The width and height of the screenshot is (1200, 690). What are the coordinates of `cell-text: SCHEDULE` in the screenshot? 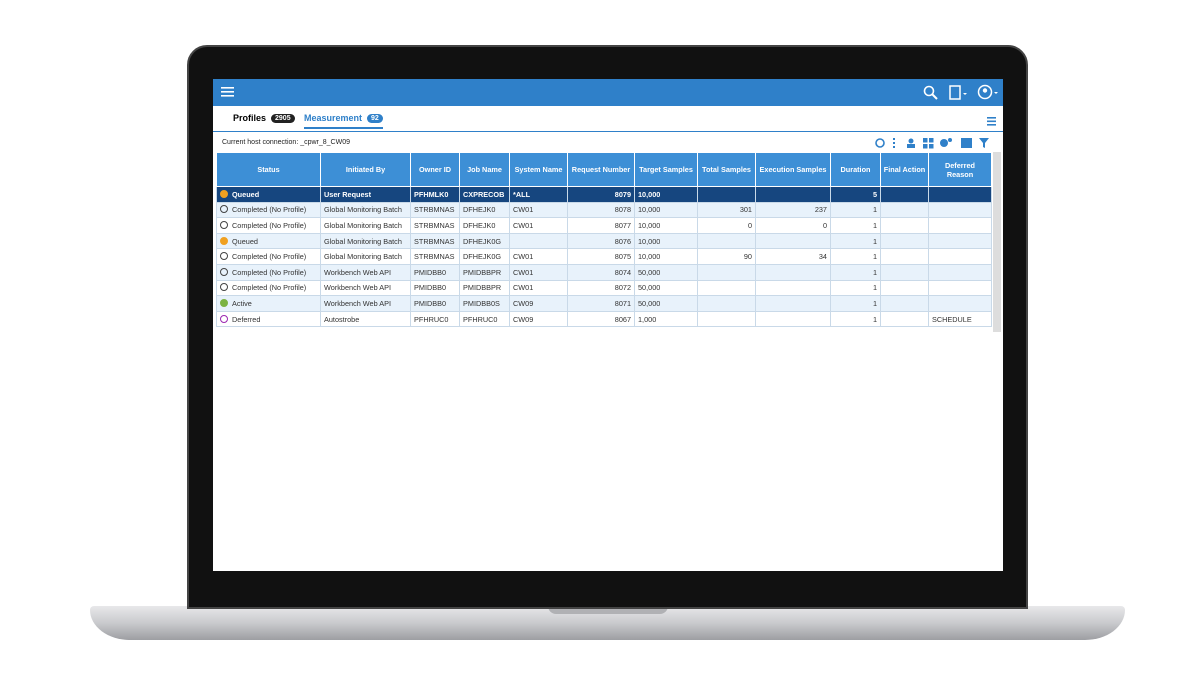 It's located at (952, 319).